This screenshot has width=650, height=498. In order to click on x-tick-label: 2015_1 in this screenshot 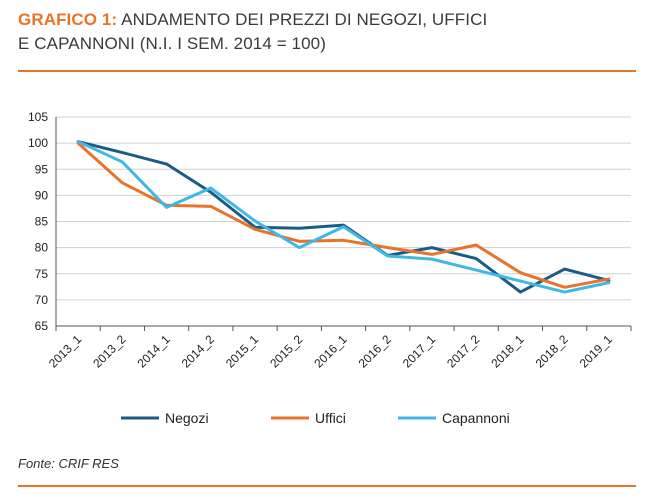, I will do `click(242, 351)`.